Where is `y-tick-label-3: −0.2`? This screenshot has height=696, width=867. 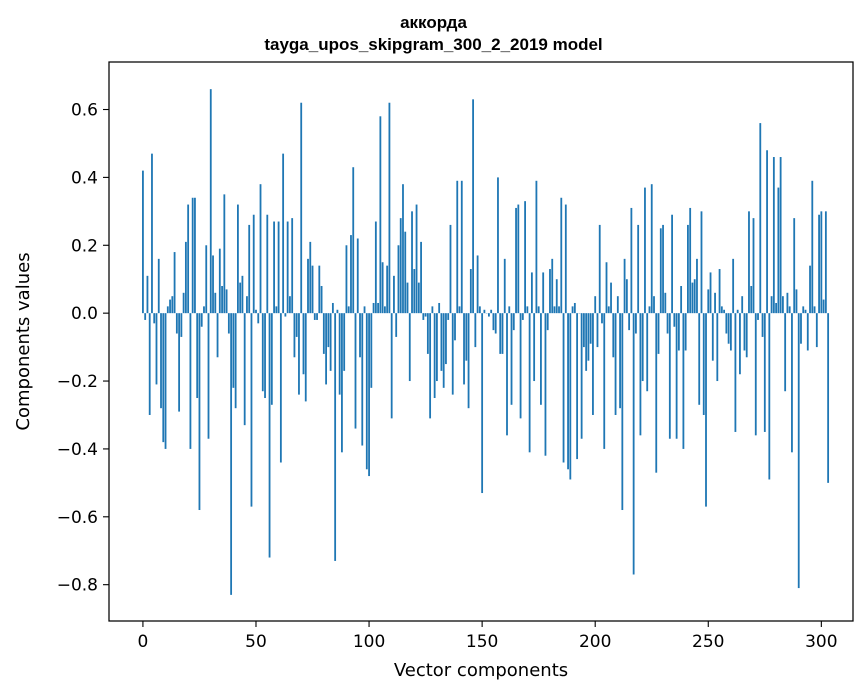 y-tick-label-3: −0.2 is located at coordinates (77, 382).